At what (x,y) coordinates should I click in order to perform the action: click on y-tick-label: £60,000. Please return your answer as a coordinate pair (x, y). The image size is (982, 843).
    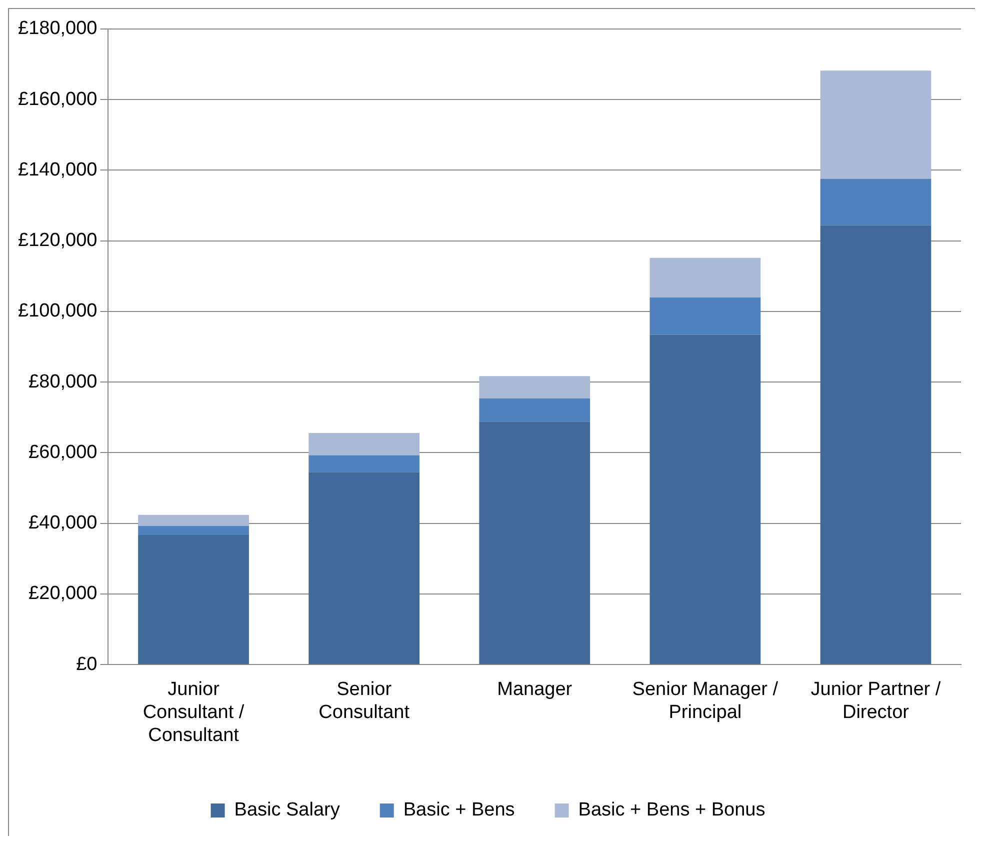
    Looking at the image, I should click on (63, 452).